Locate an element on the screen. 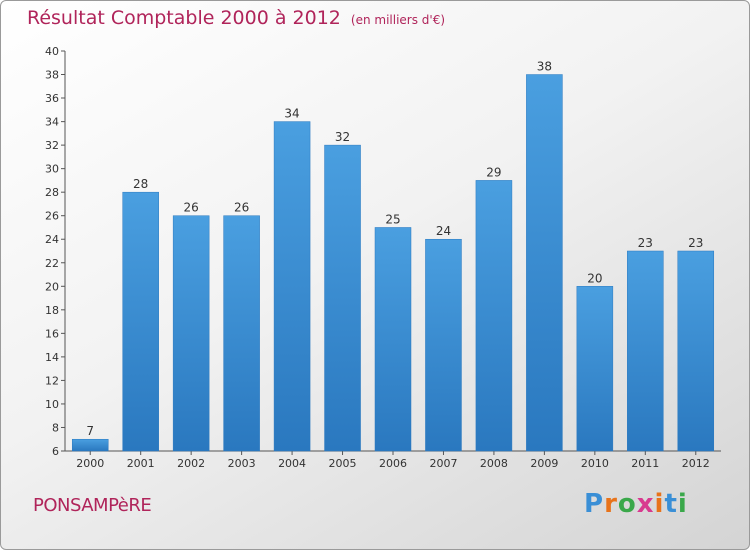 The image size is (750, 550). y-tick-label: 22 is located at coordinates (52, 263).